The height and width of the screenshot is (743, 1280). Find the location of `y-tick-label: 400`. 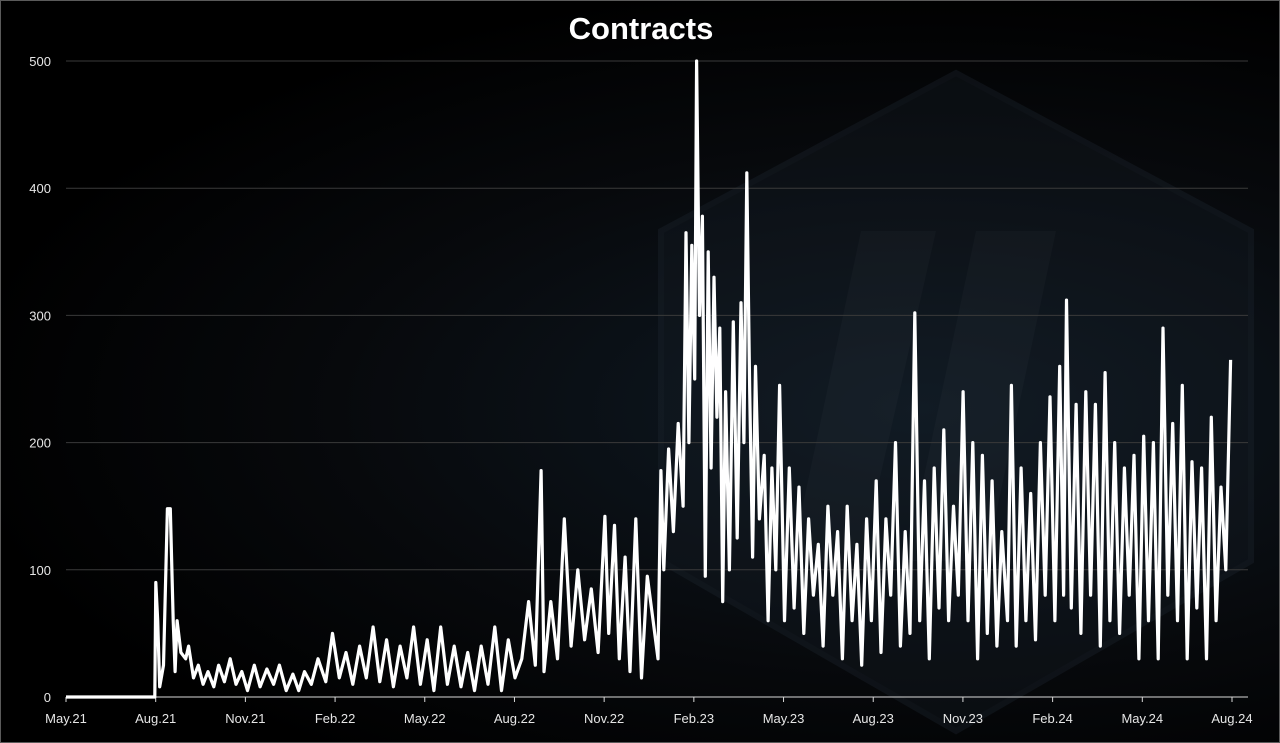

y-tick-label: 400 is located at coordinates (40, 188).